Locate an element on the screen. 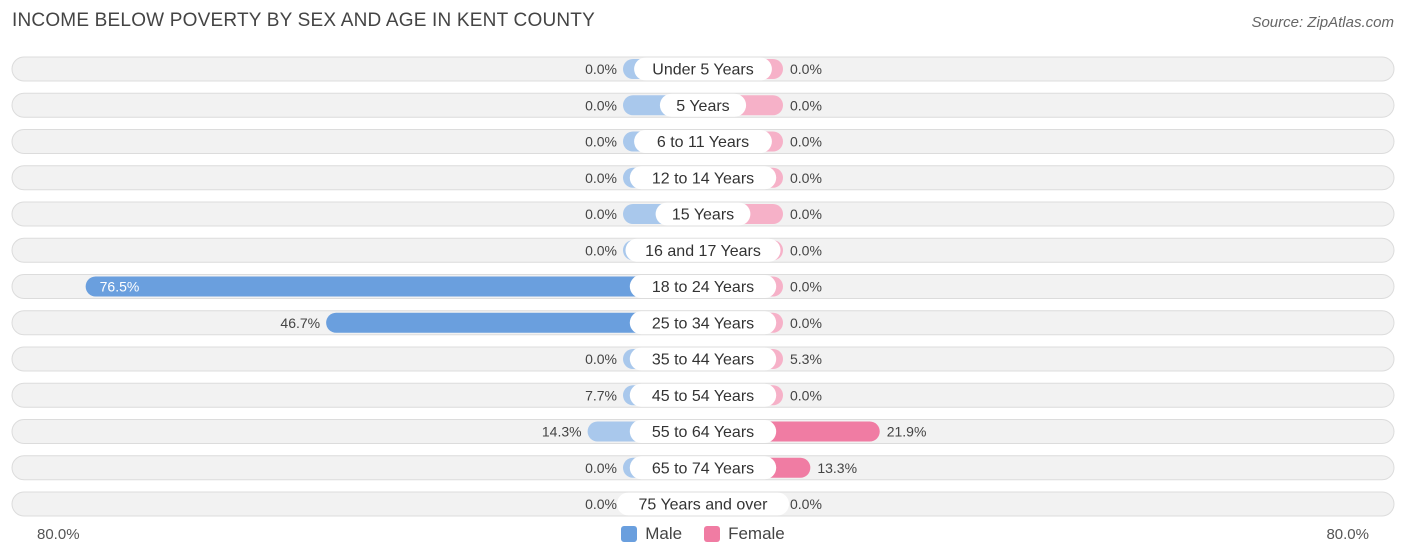 This screenshot has width=1406, height=559. category-label: 45 to 54 Years is located at coordinates (703, 396).